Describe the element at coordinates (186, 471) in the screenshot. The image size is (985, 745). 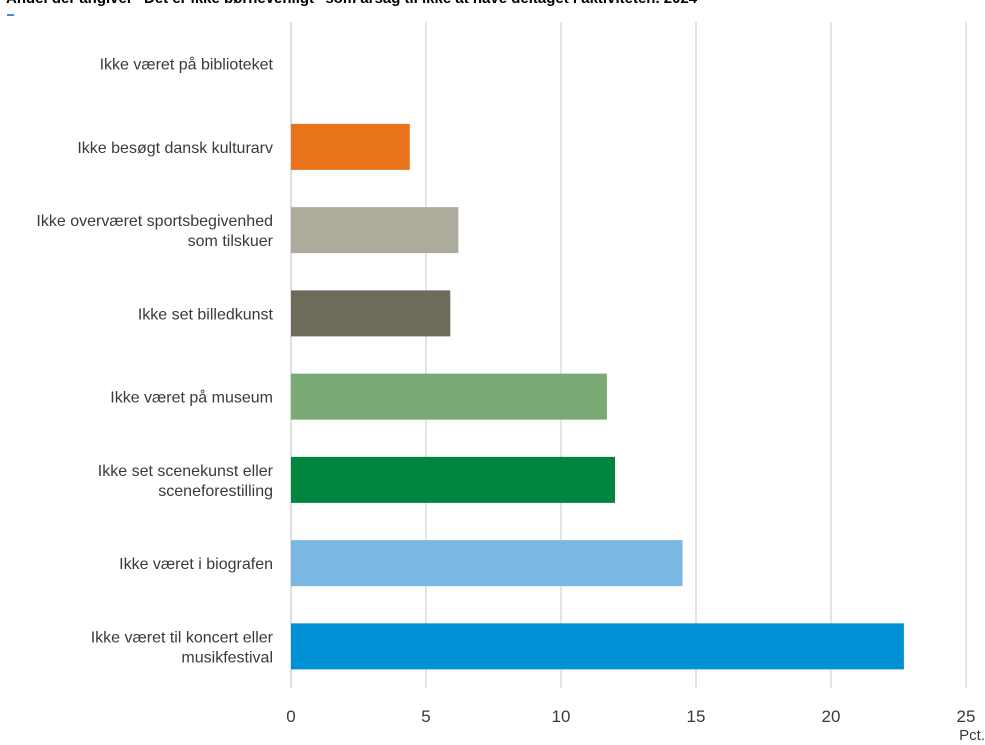
I see `category-label: Ikke set scenekunst eller` at that location.